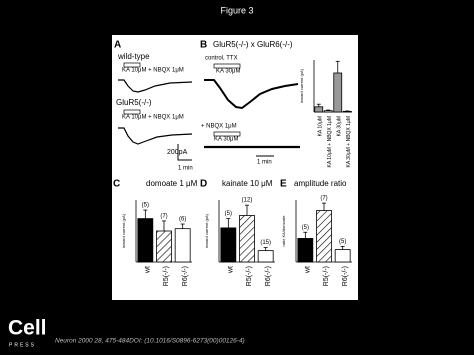 The image size is (474, 355). What do you see at coordinates (320, 183) in the screenshot?
I see `panel-title: amplitude ratio` at bounding box center [320, 183].